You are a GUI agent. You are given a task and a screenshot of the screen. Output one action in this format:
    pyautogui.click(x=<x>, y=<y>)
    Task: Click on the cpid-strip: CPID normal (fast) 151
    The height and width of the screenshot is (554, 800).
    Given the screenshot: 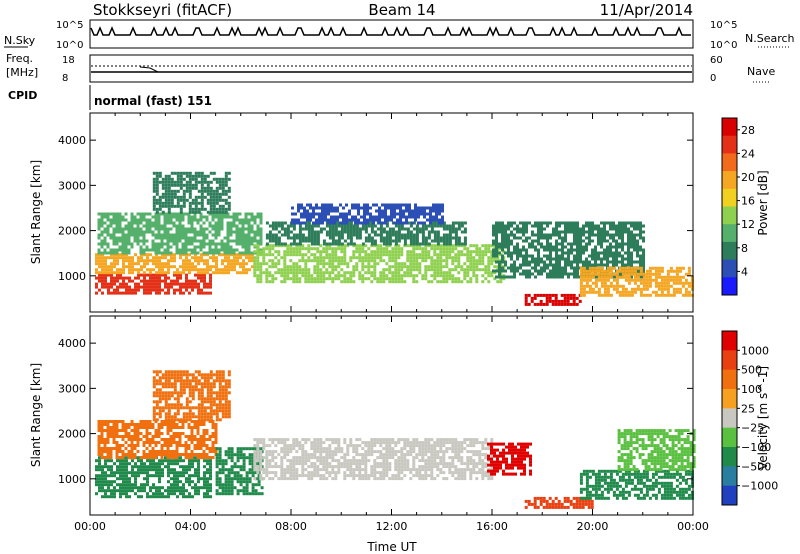 What is the action you would take?
    pyautogui.click(x=110, y=97)
    